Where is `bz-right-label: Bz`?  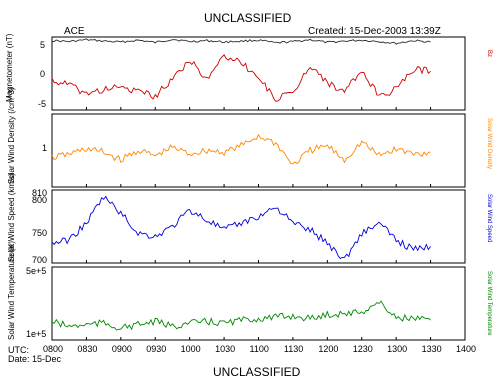
bz-right-label: Bz is located at coordinates (489, 54).